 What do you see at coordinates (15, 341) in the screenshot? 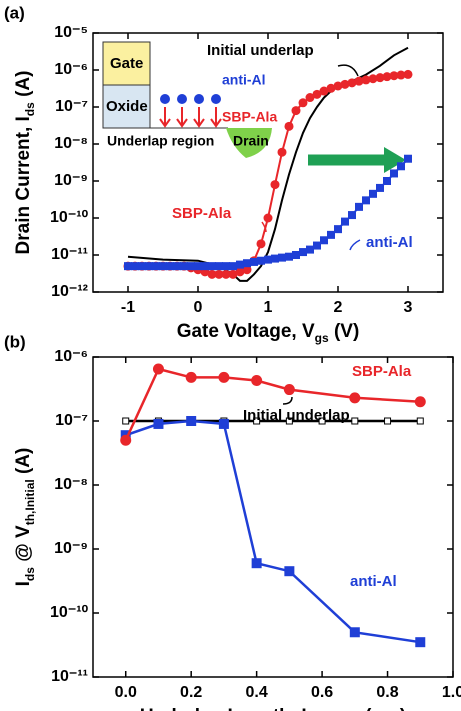
I see `panel-label: (b)` at bounding box center [15, 341].